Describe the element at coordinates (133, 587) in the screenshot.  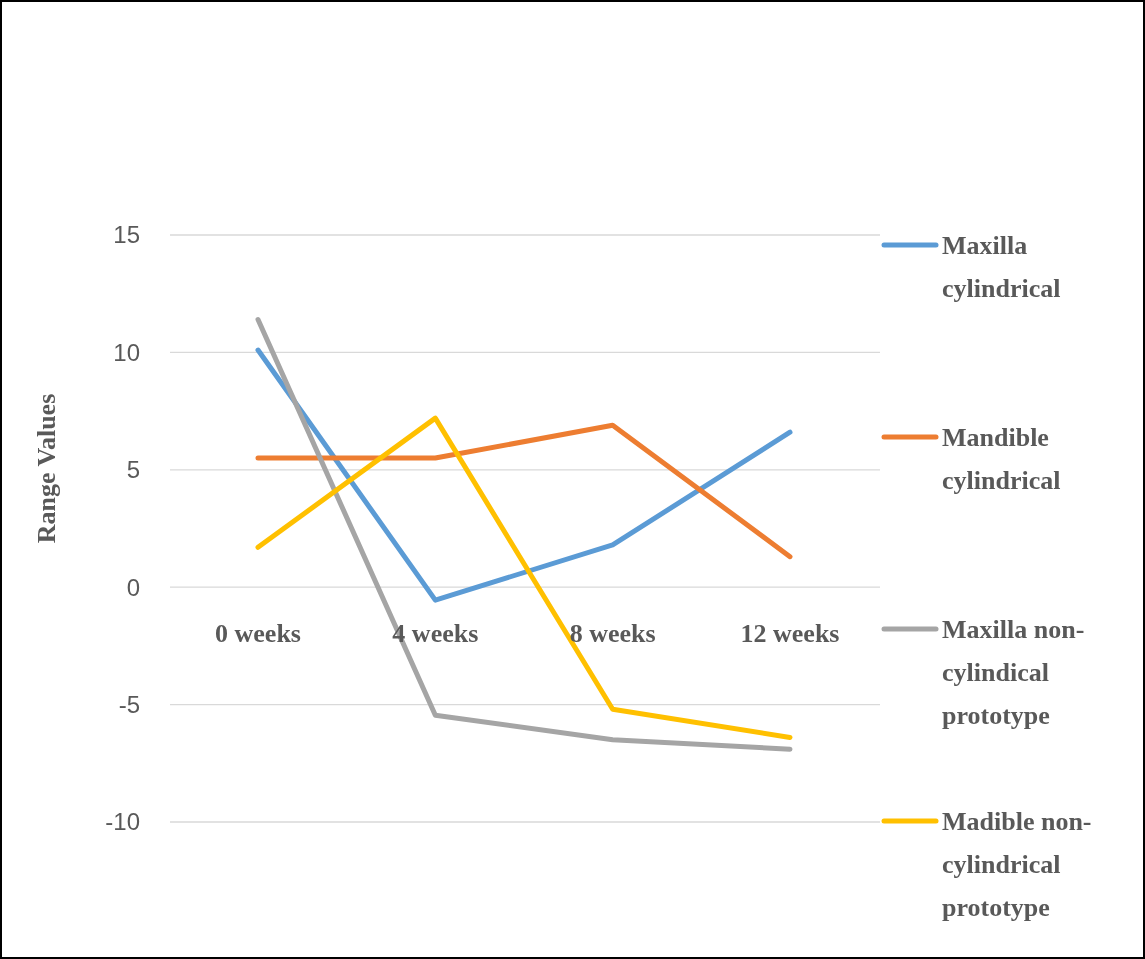
I see `y-tick-label: 0` at that location.